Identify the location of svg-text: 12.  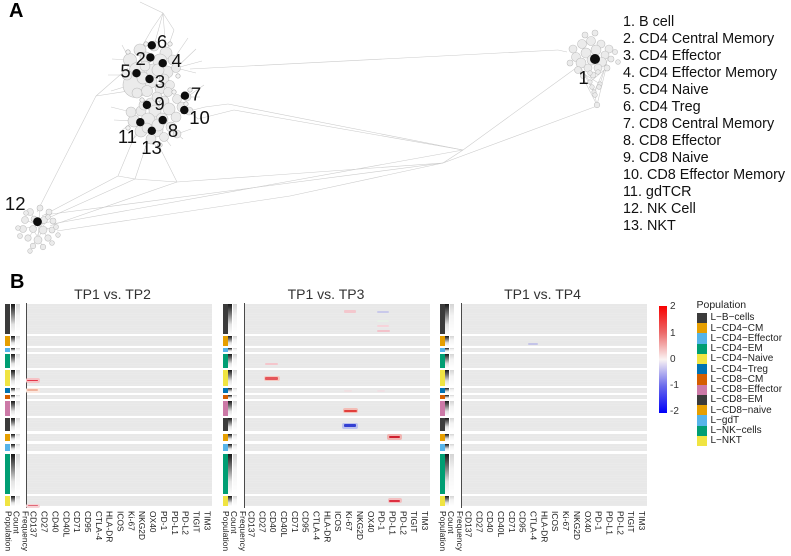
(15, 203).